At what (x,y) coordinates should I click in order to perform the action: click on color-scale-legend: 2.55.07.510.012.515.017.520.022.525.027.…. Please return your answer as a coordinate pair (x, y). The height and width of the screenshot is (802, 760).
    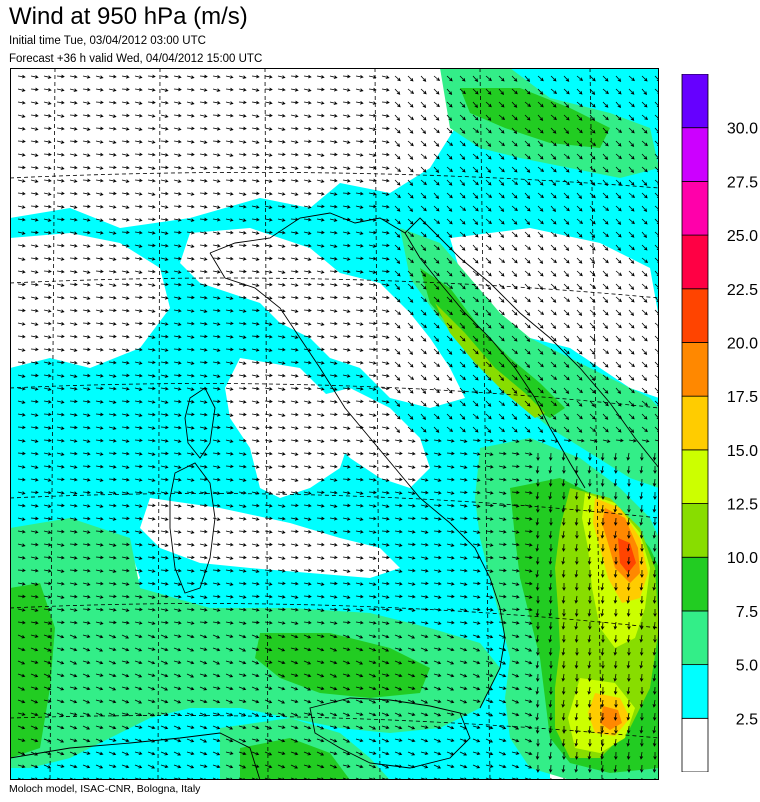
    Looking at the image, I should click on (719, 423).